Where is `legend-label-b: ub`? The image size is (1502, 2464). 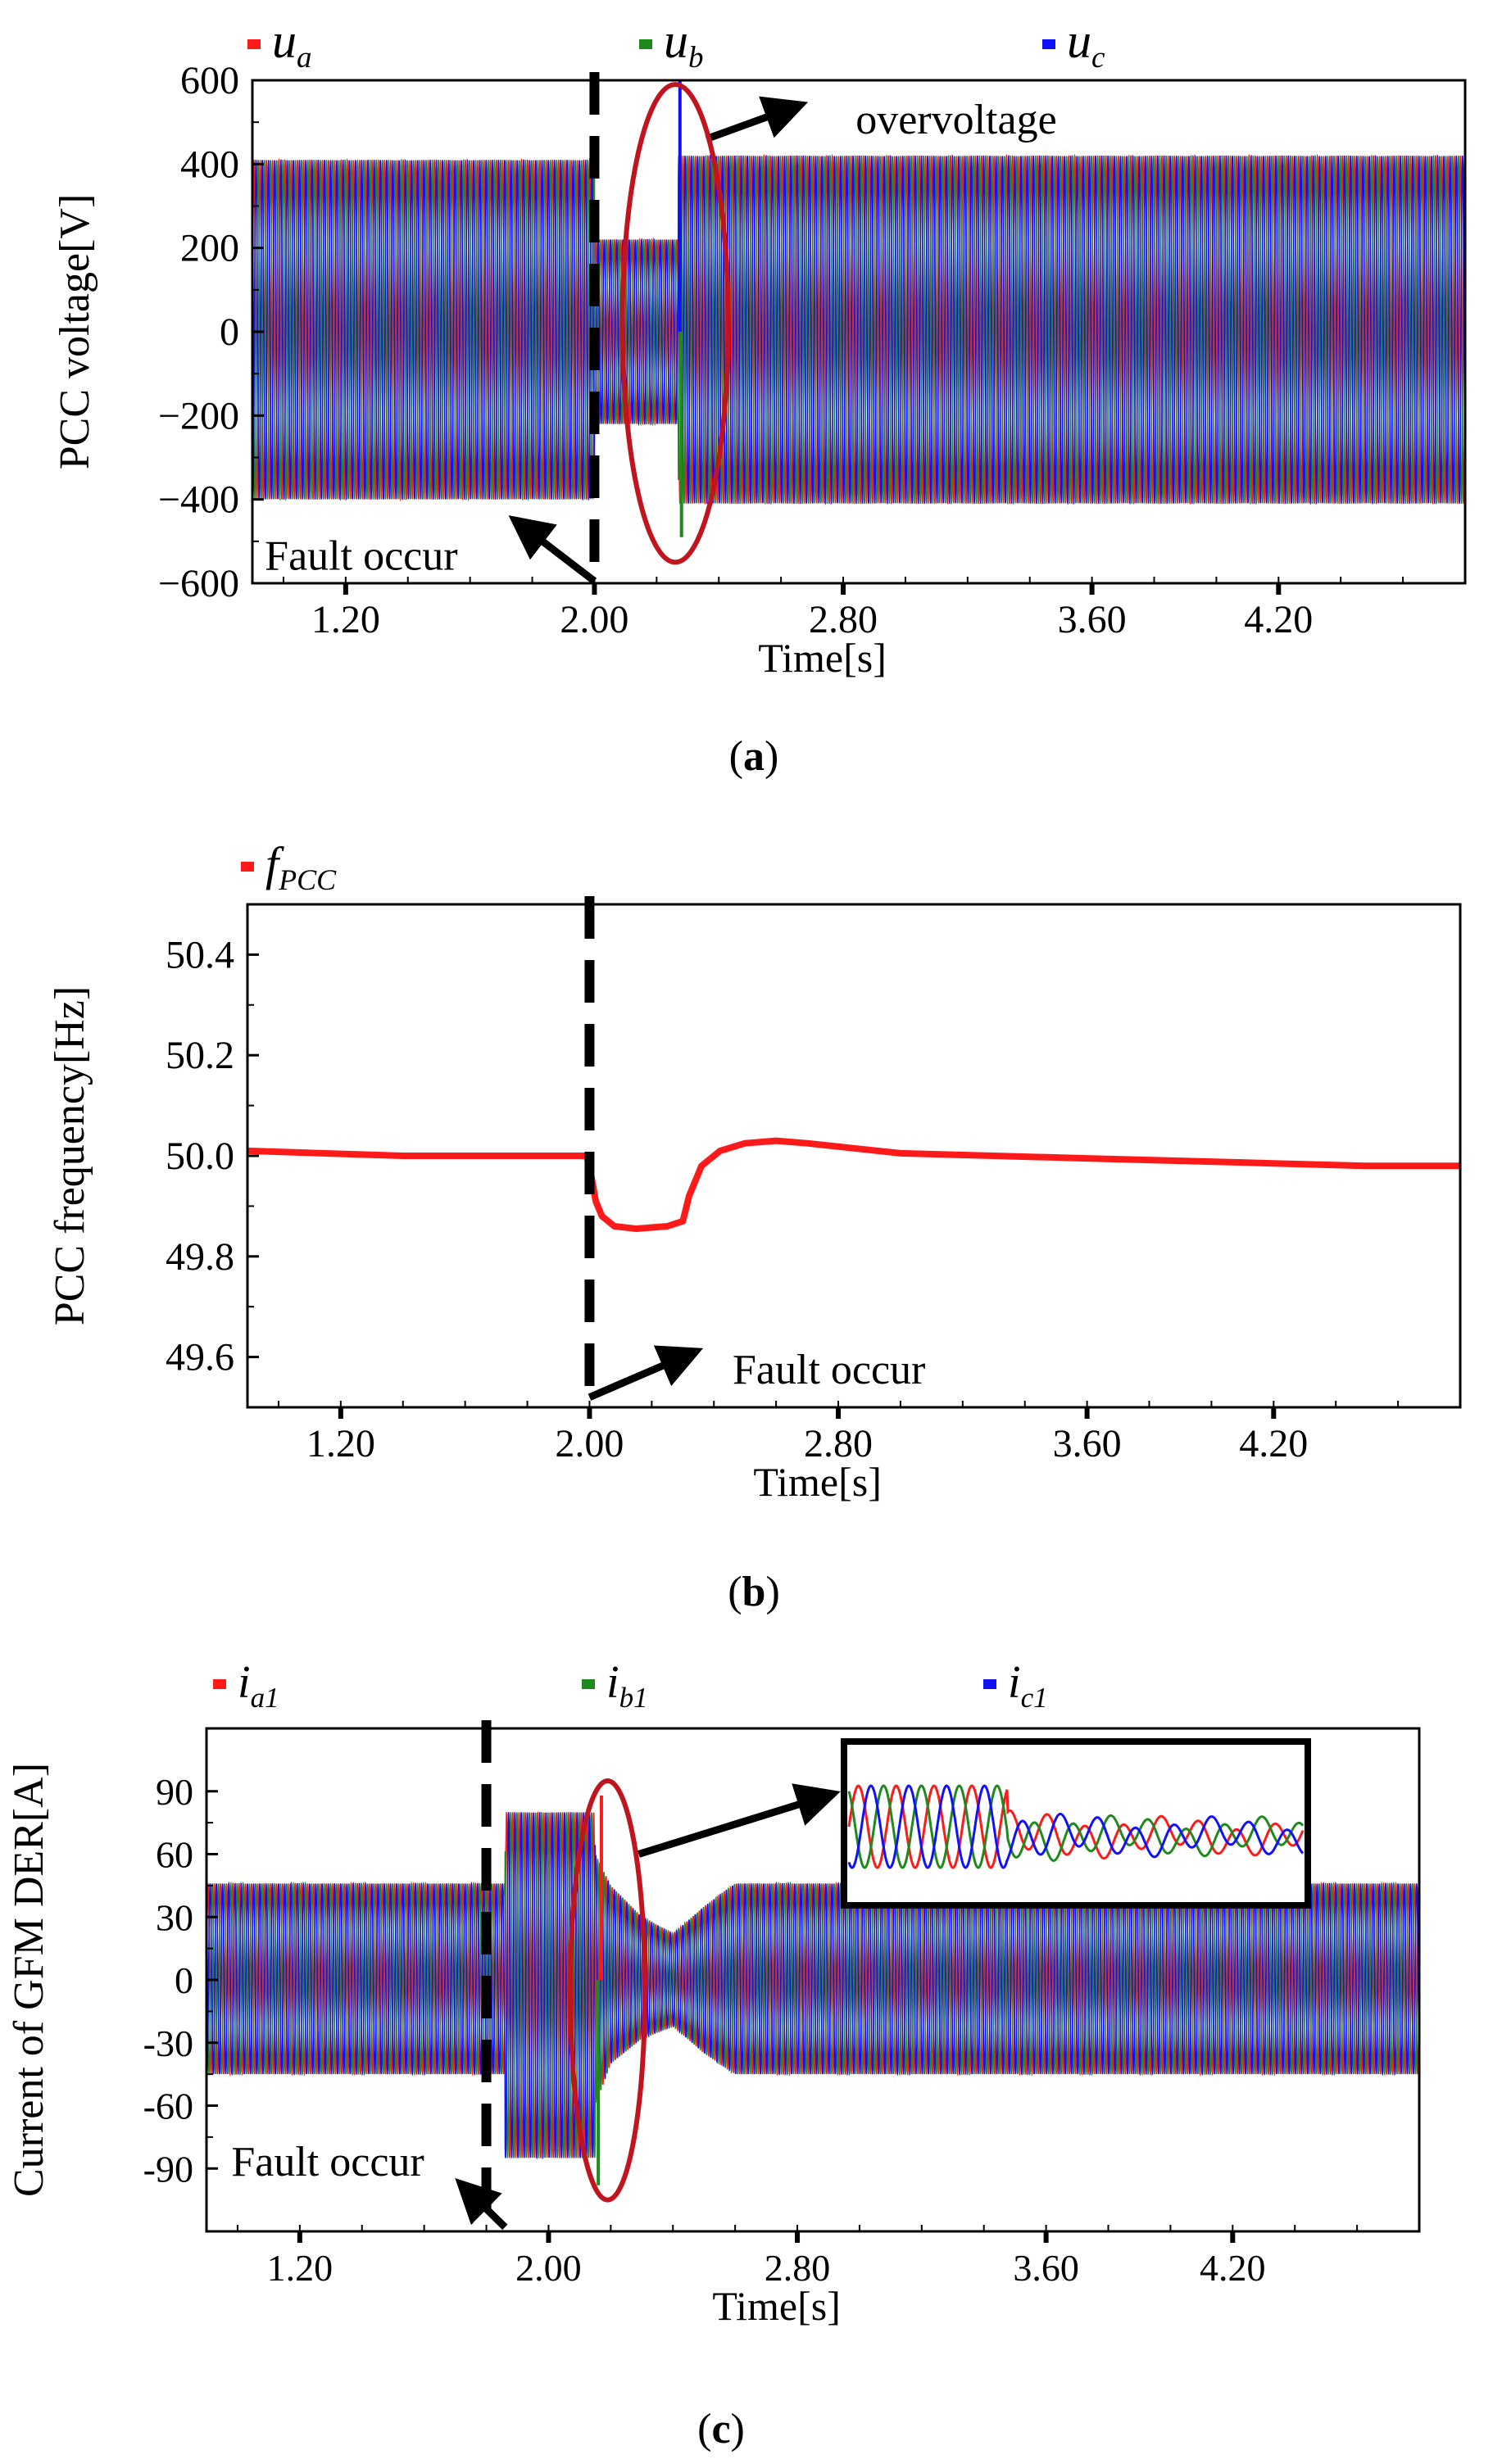
legend-label-b: ub is located at coordinates (684, 44).